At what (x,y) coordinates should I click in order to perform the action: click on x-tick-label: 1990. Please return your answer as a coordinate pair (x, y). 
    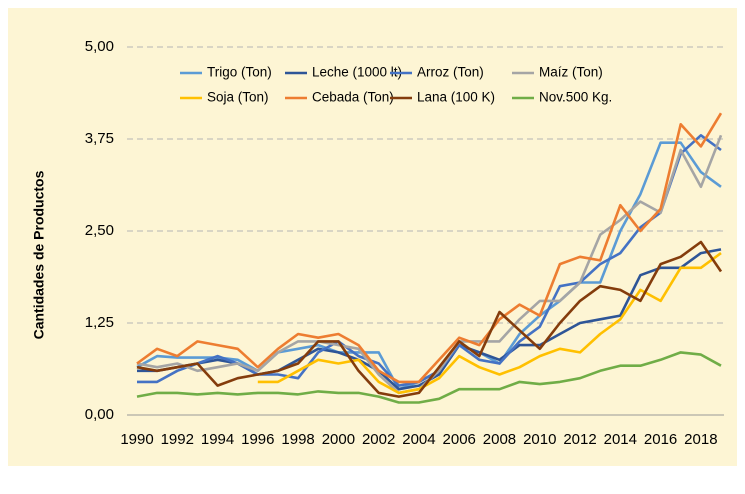
    Looking at the image, I should click on (136, 439).